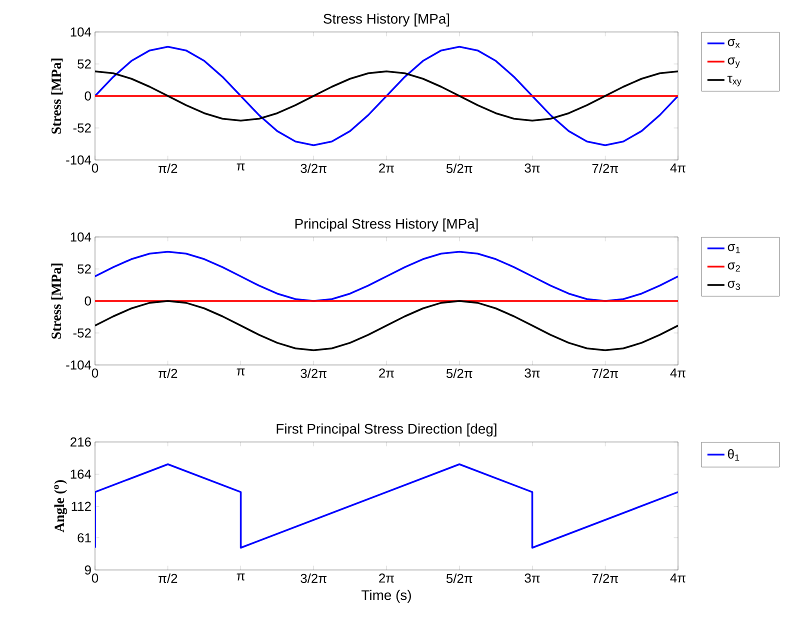  I want to click on y-tick-label: 112, so click(81, 506).